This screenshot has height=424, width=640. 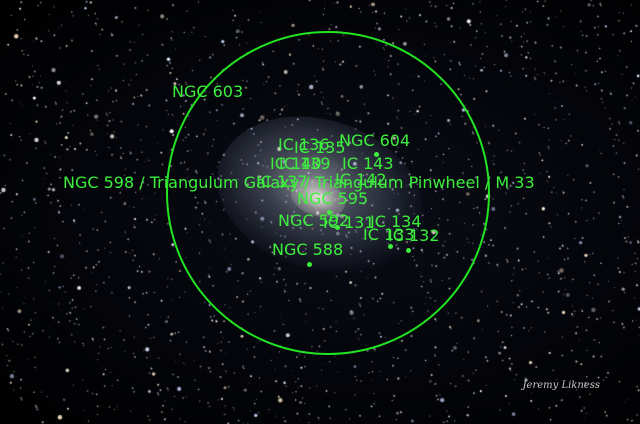 I want to click on label-ic-139: IC 139, so click(x=305, y=163).